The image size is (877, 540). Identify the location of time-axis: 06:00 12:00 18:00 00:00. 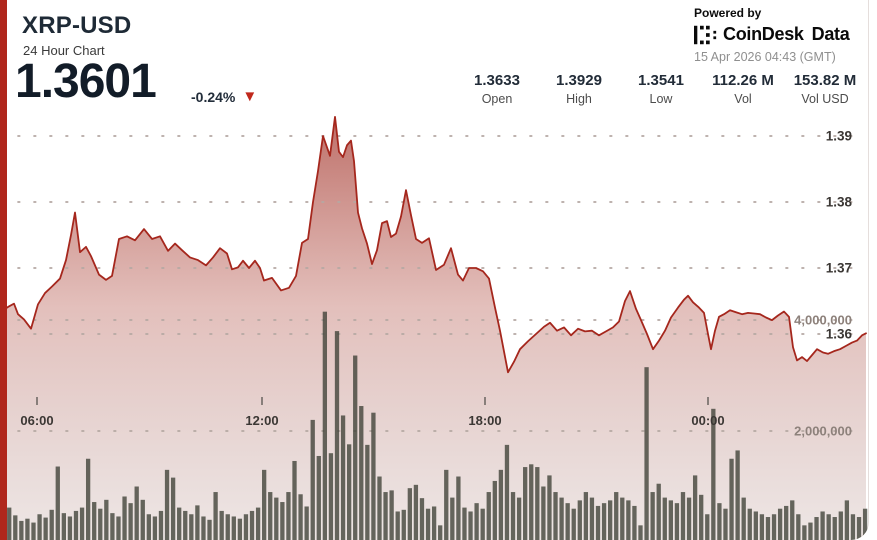
(372, 412).